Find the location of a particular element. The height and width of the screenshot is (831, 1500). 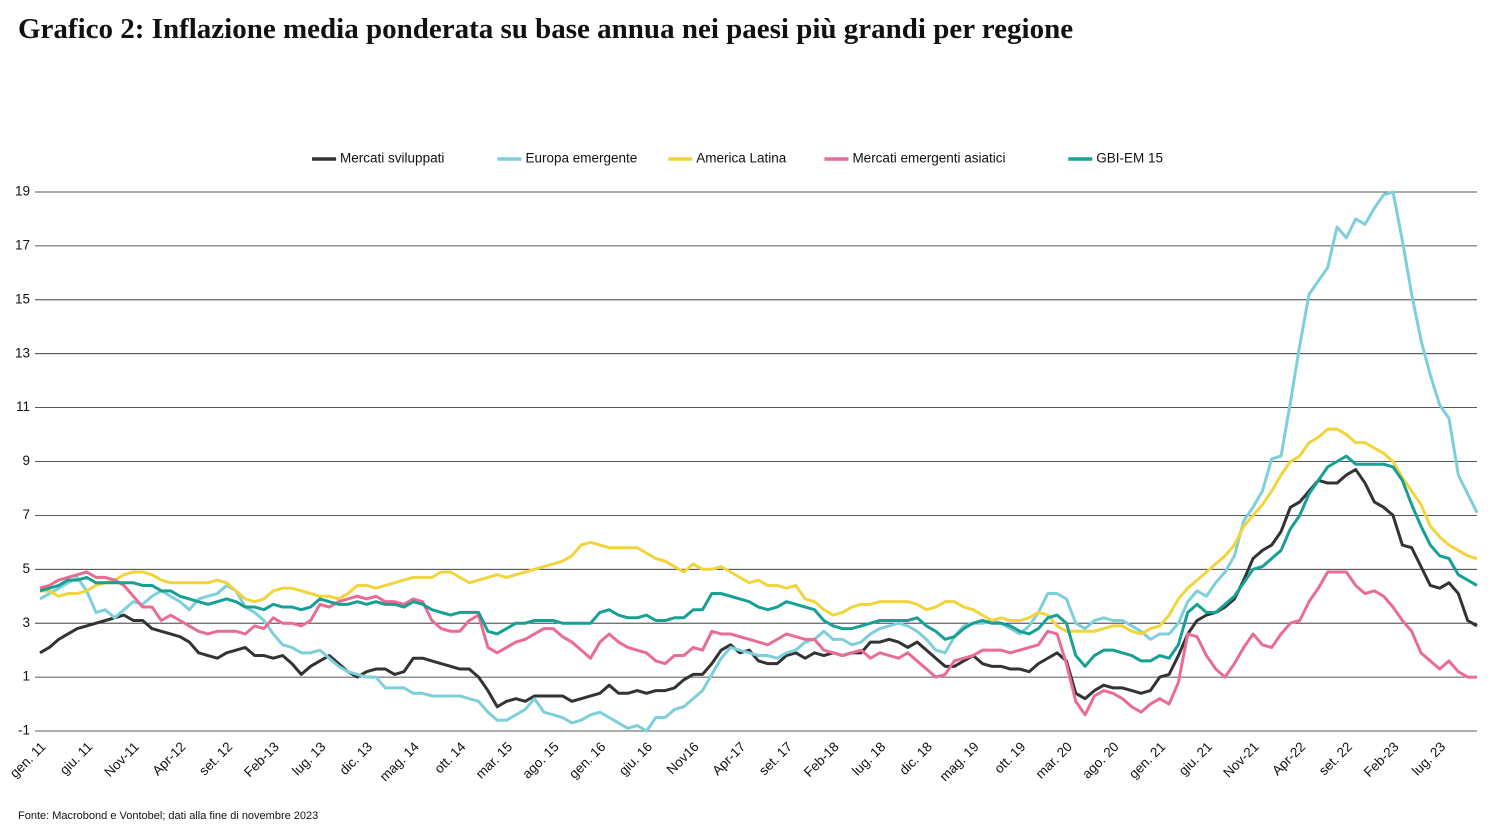

legend-label: Mercati emergenti asiatici is located at coordinates (928, 158).